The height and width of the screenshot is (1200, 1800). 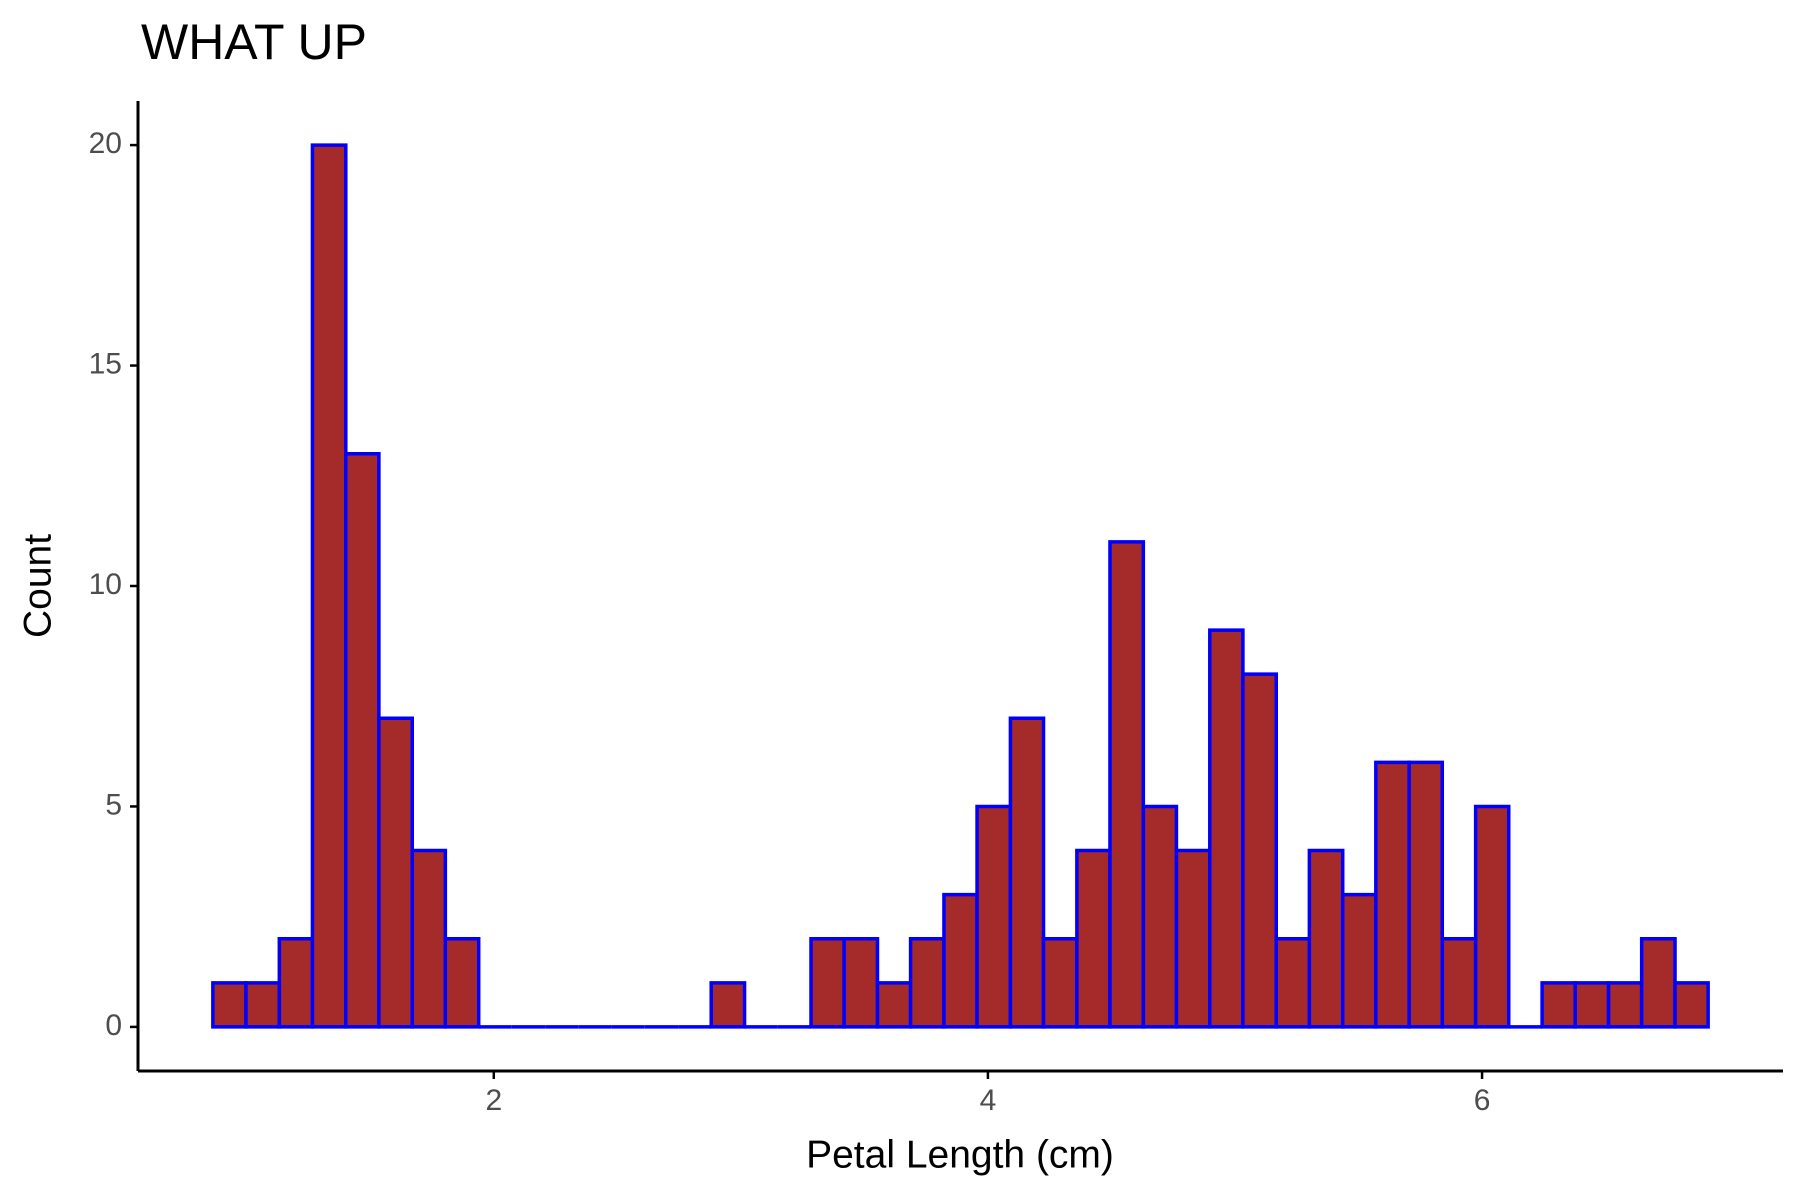 What do you see at coordinates (493, 1100) in the screenshot?
I see `x-tick-label: 2` at bounding box center [493, 1100].